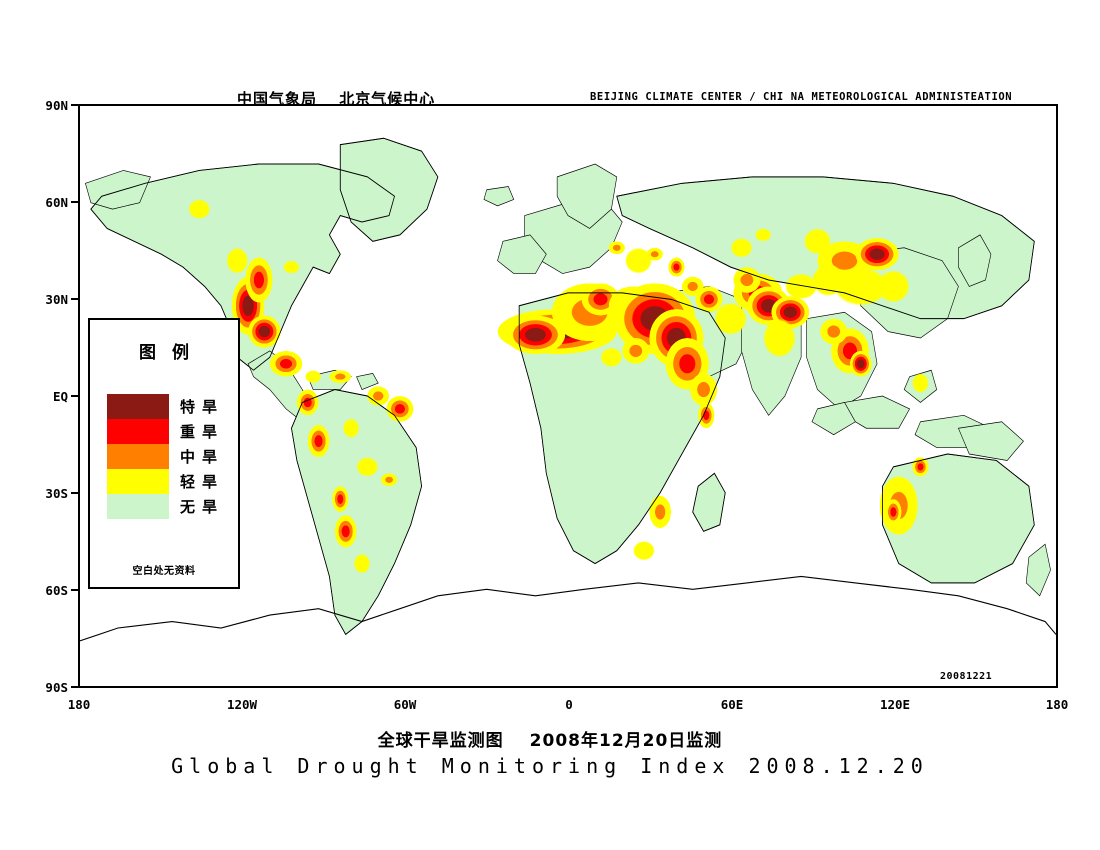  I want to click on drought-region-iraq, so click(709, 299).